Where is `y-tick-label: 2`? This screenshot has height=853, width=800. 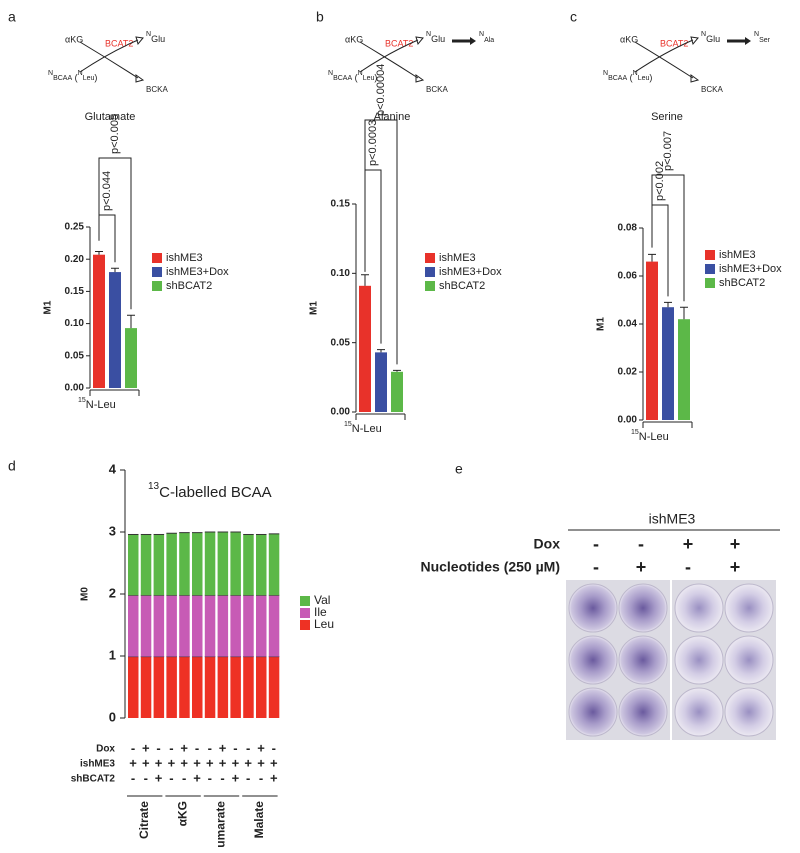
y-tick-label: 2 is located at coordinates (112, 592).